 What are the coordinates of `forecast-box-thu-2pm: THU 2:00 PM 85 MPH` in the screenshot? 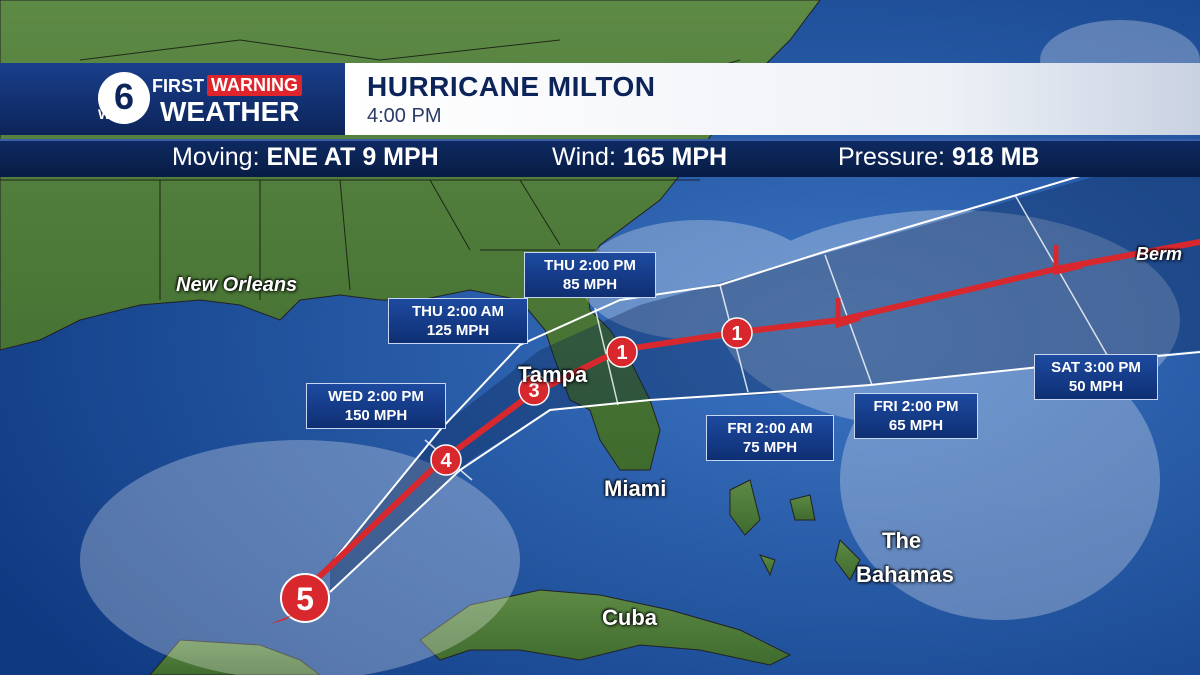 It's located at (590, 275).